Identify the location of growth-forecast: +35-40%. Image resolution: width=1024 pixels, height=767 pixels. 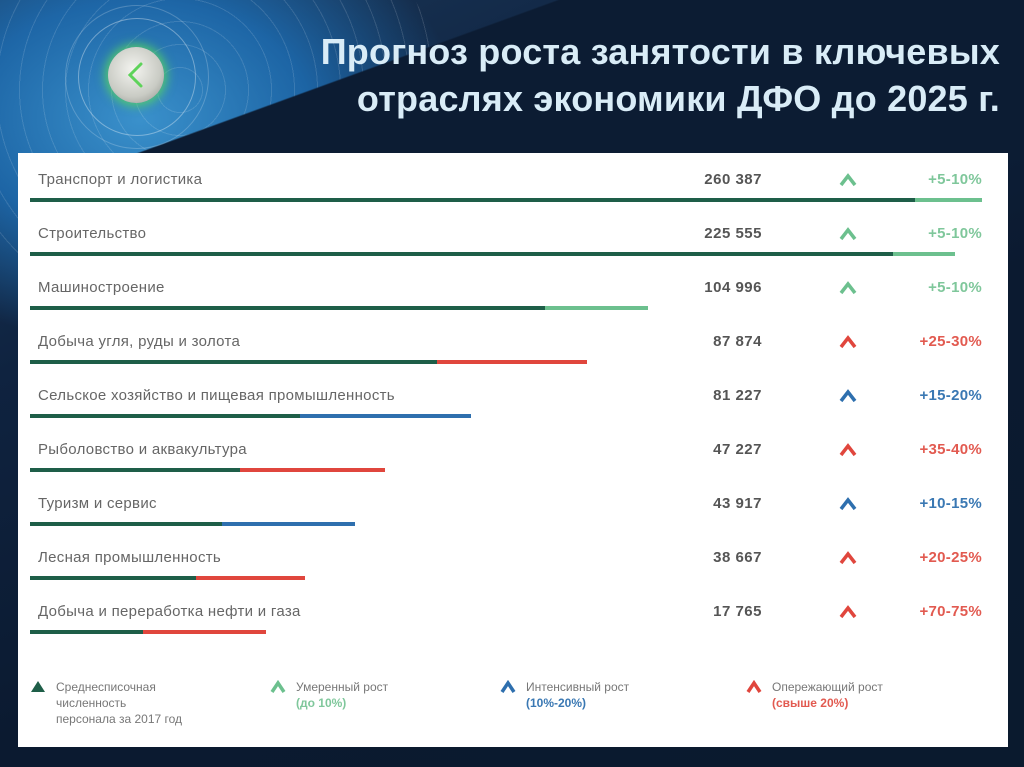
(950, 449).